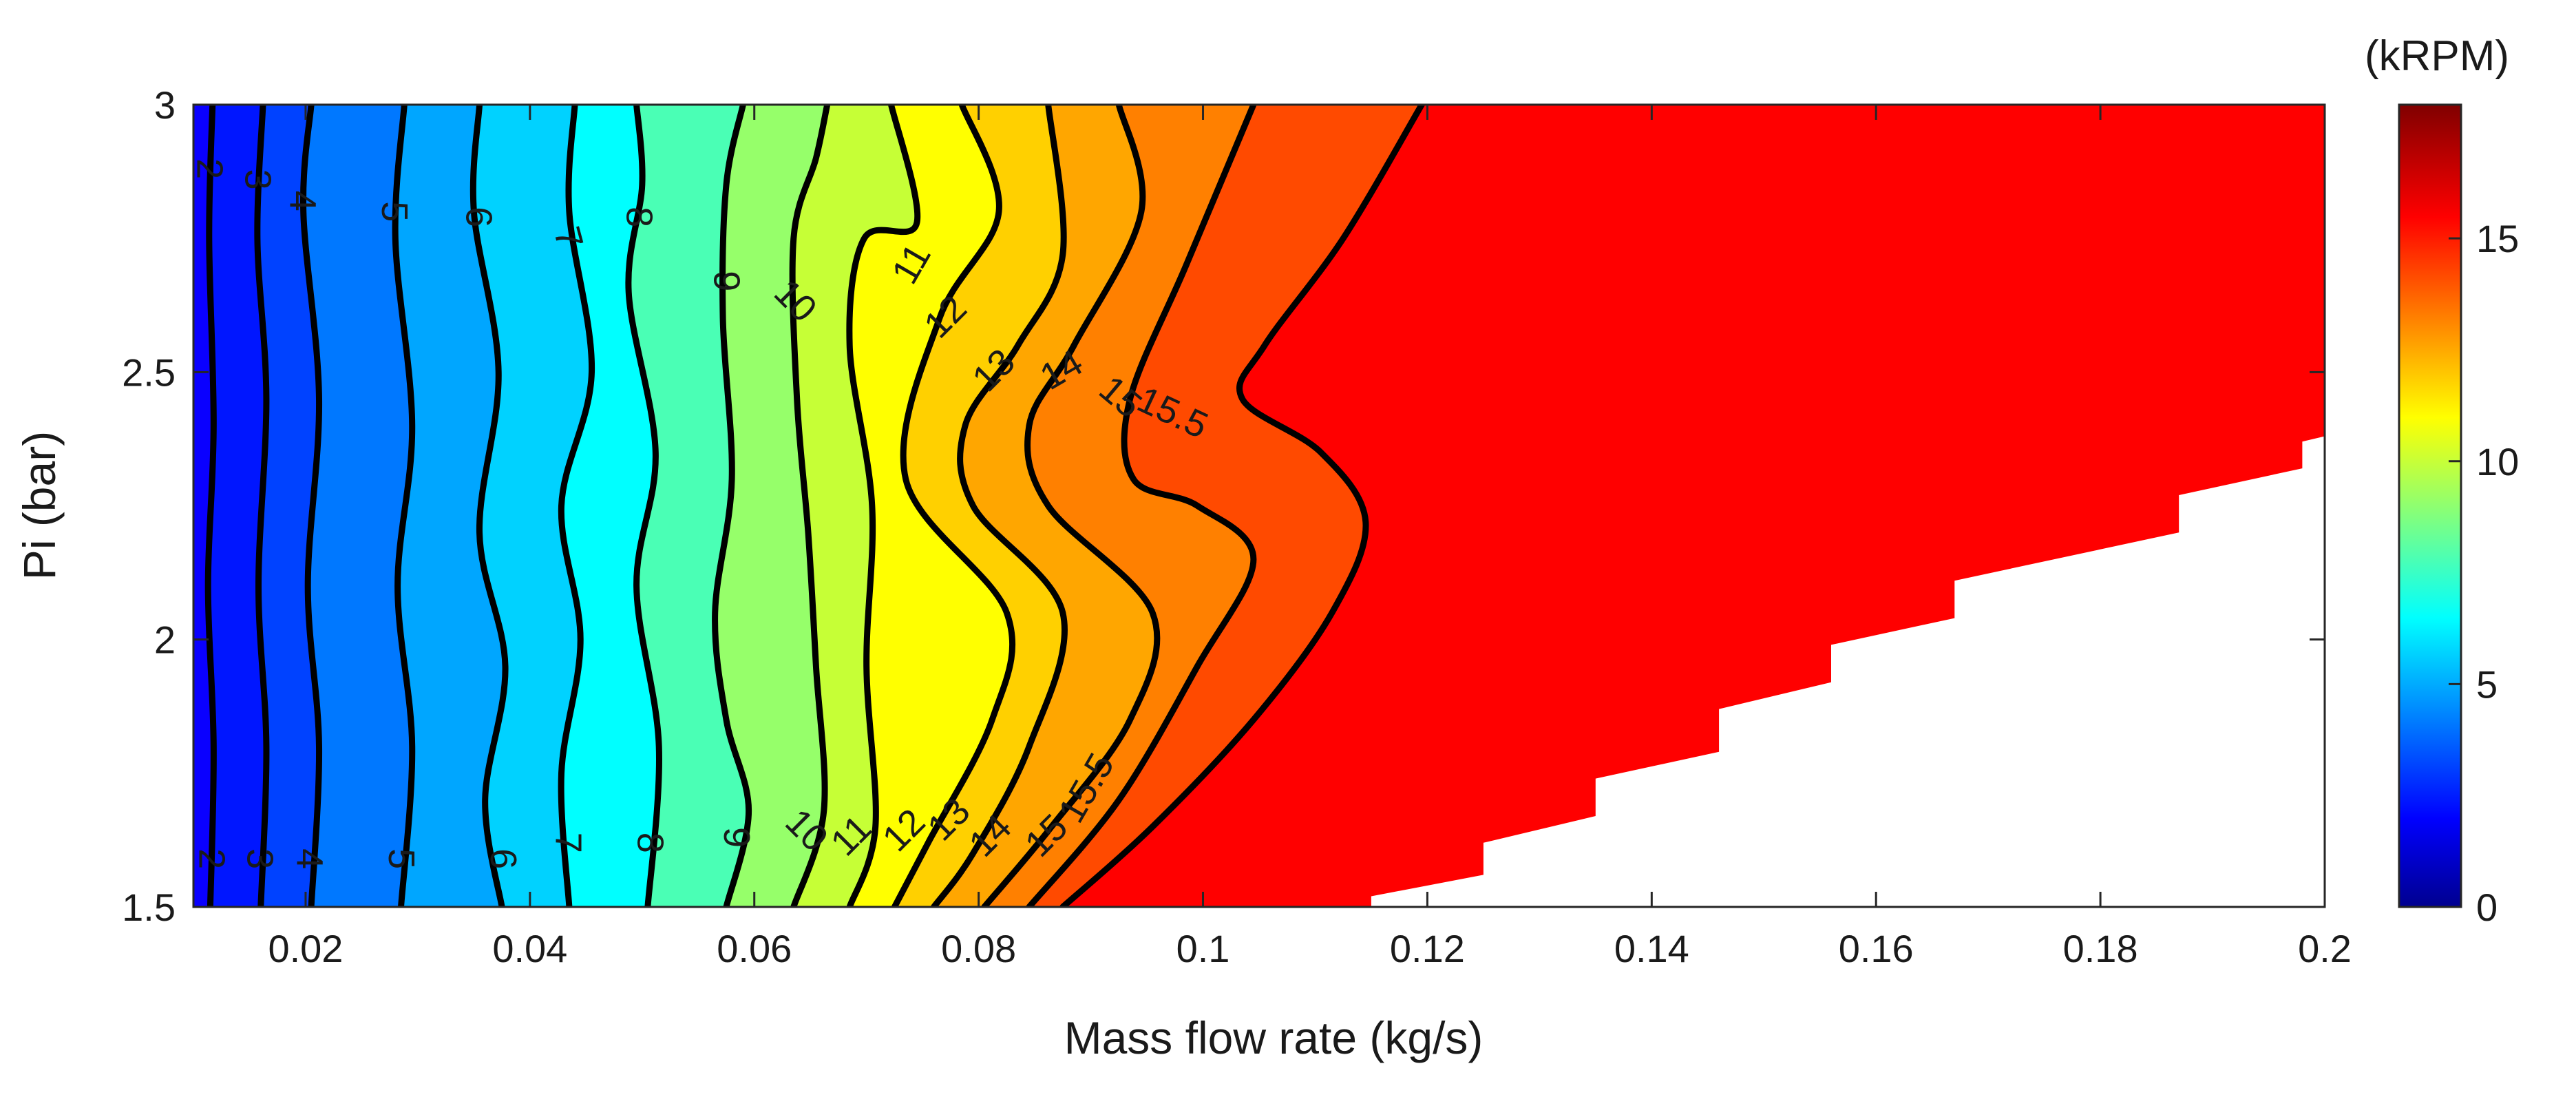 This screenshot has width=2576, height=1097. Describe the element at coordinates (149, 907) in the screenshot. I see `y-tick-label: 1.5` at that location.